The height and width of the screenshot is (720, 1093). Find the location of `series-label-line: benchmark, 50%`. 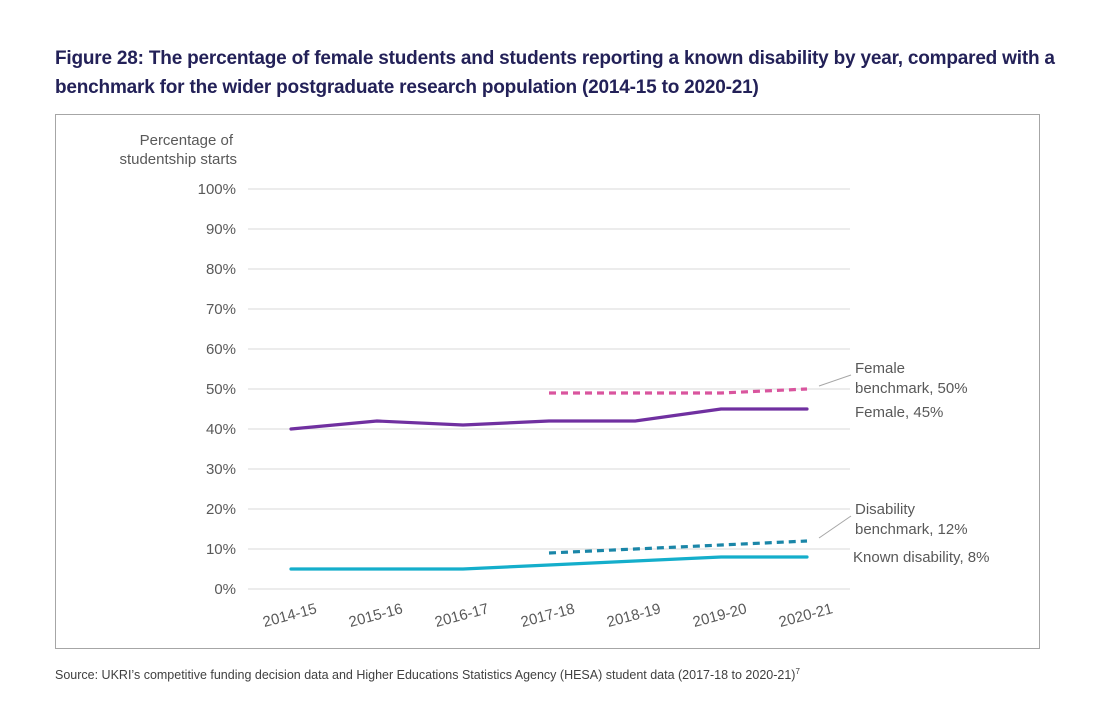

series-label-line: benchmark, 50% is located at coordinates (911, 388).